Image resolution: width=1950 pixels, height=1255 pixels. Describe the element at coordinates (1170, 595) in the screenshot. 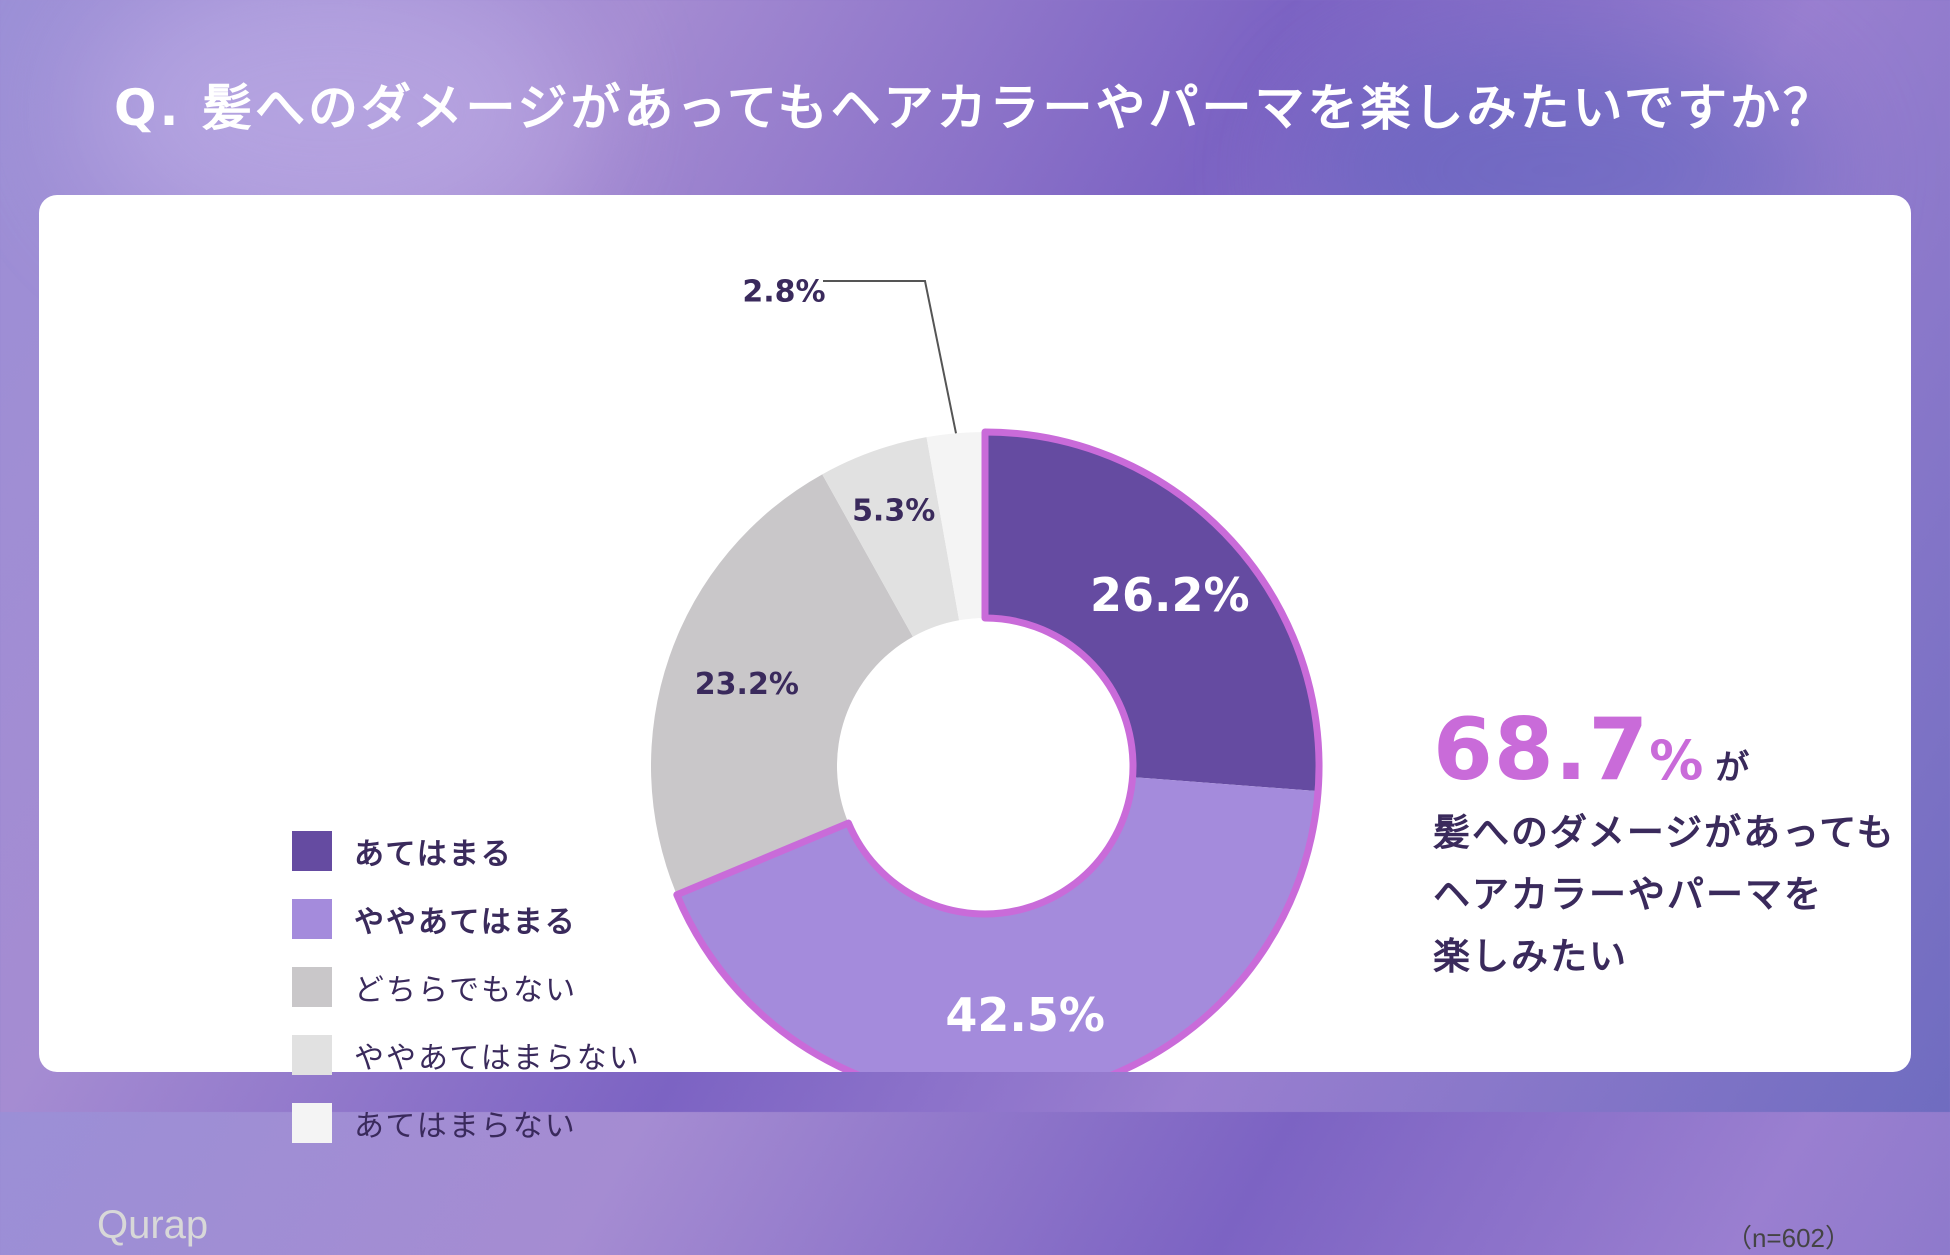

I see `data-label-1: 26.2%` at that location.